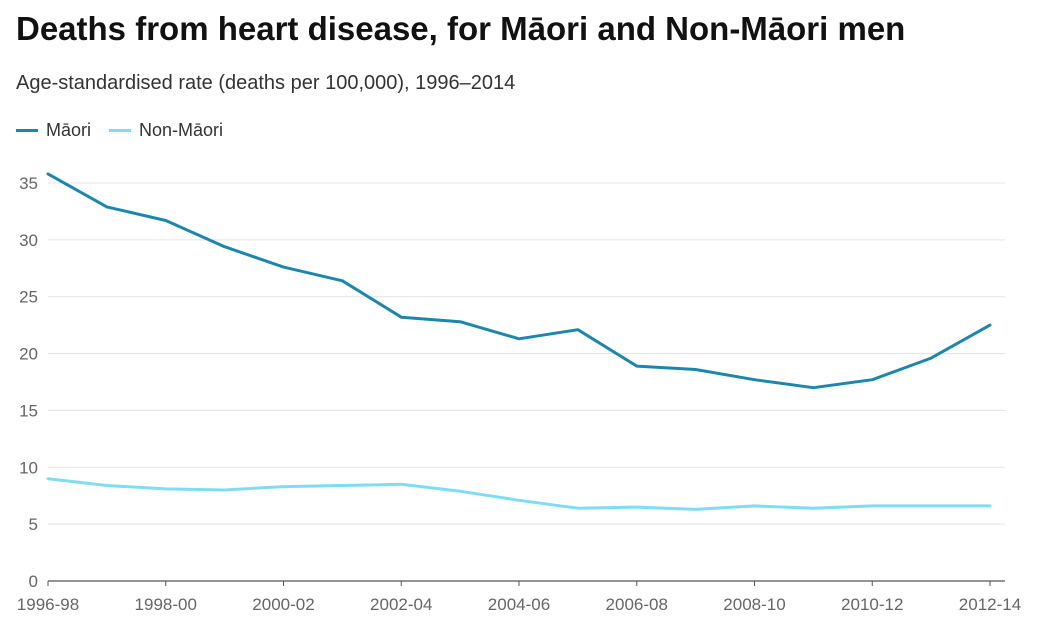 Image resolution: width=1050 pixels, height=642 pixels. I want to click on y-tick-label-35: 35, so click(28, 183).